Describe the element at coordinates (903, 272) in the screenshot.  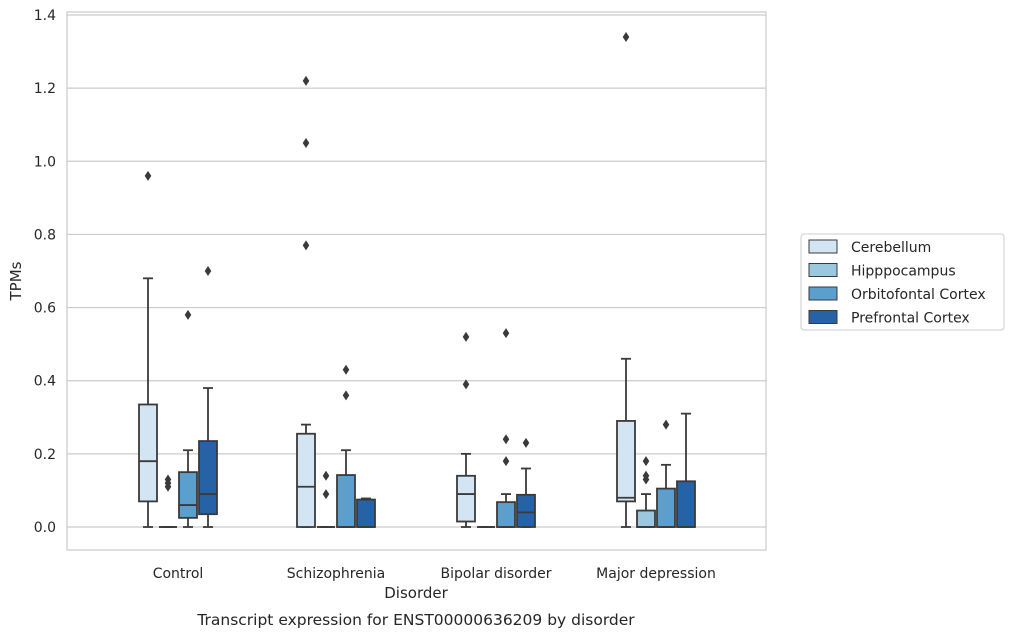
I see `legend-label: Hipppocampus` at that location.